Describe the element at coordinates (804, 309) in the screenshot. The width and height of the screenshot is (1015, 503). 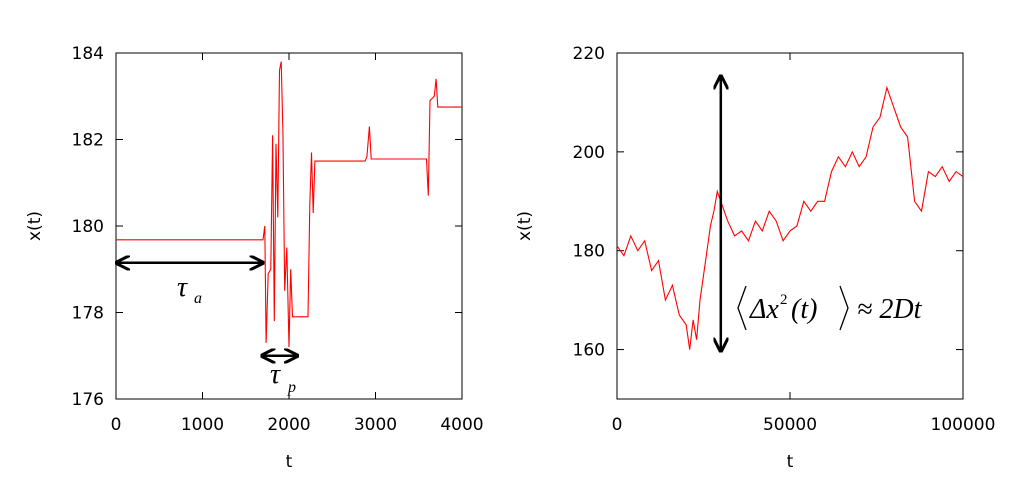
I see `formula-t: (t)` at that location.